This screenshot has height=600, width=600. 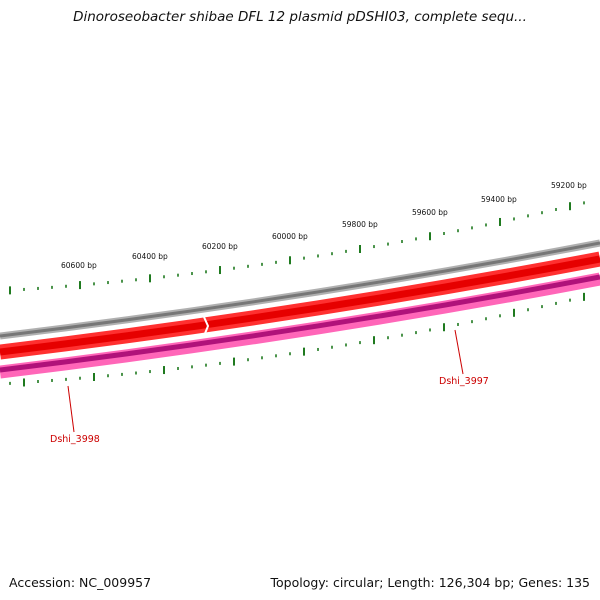 I want to click on ruler-label-60400: 60400 bp, so click(x=150, y=256).